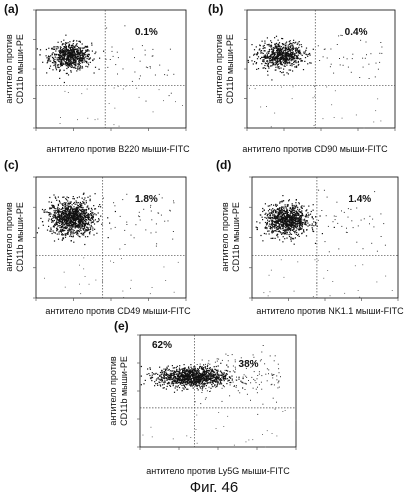 The width and height of the screenshot is (414, 499). Describe the element at coordinates (236, 237) in the screenshot. I see `y-axis-label-line2: CD11b мыши-PE` at that location.